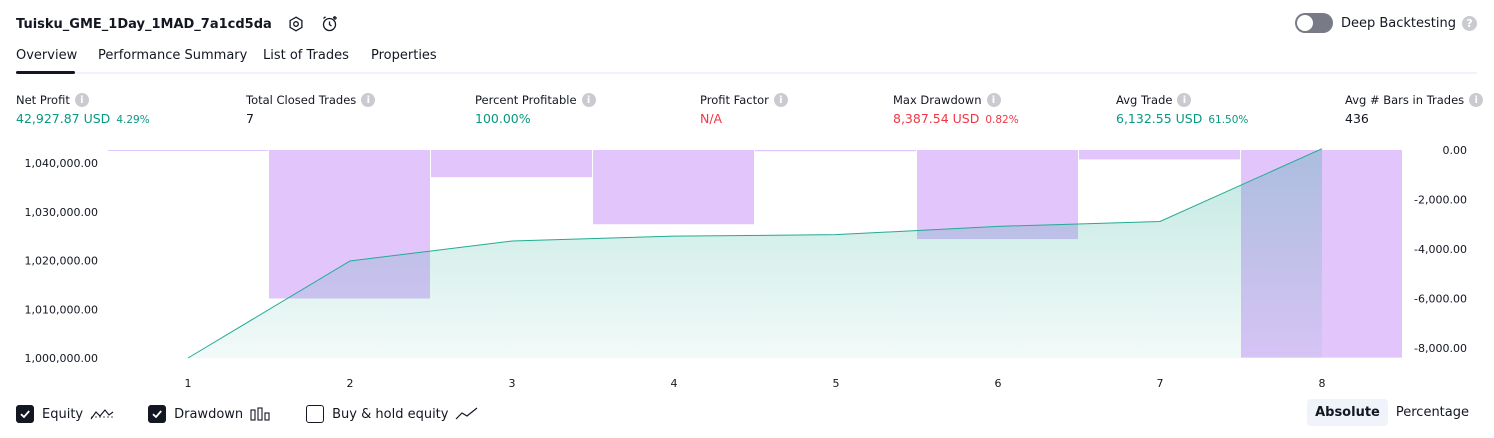 The image size is (1494, 438). Describe the element at coordinates (674, 383) in the screenshot. I see `x-axis-tick-label: 4` at that location.